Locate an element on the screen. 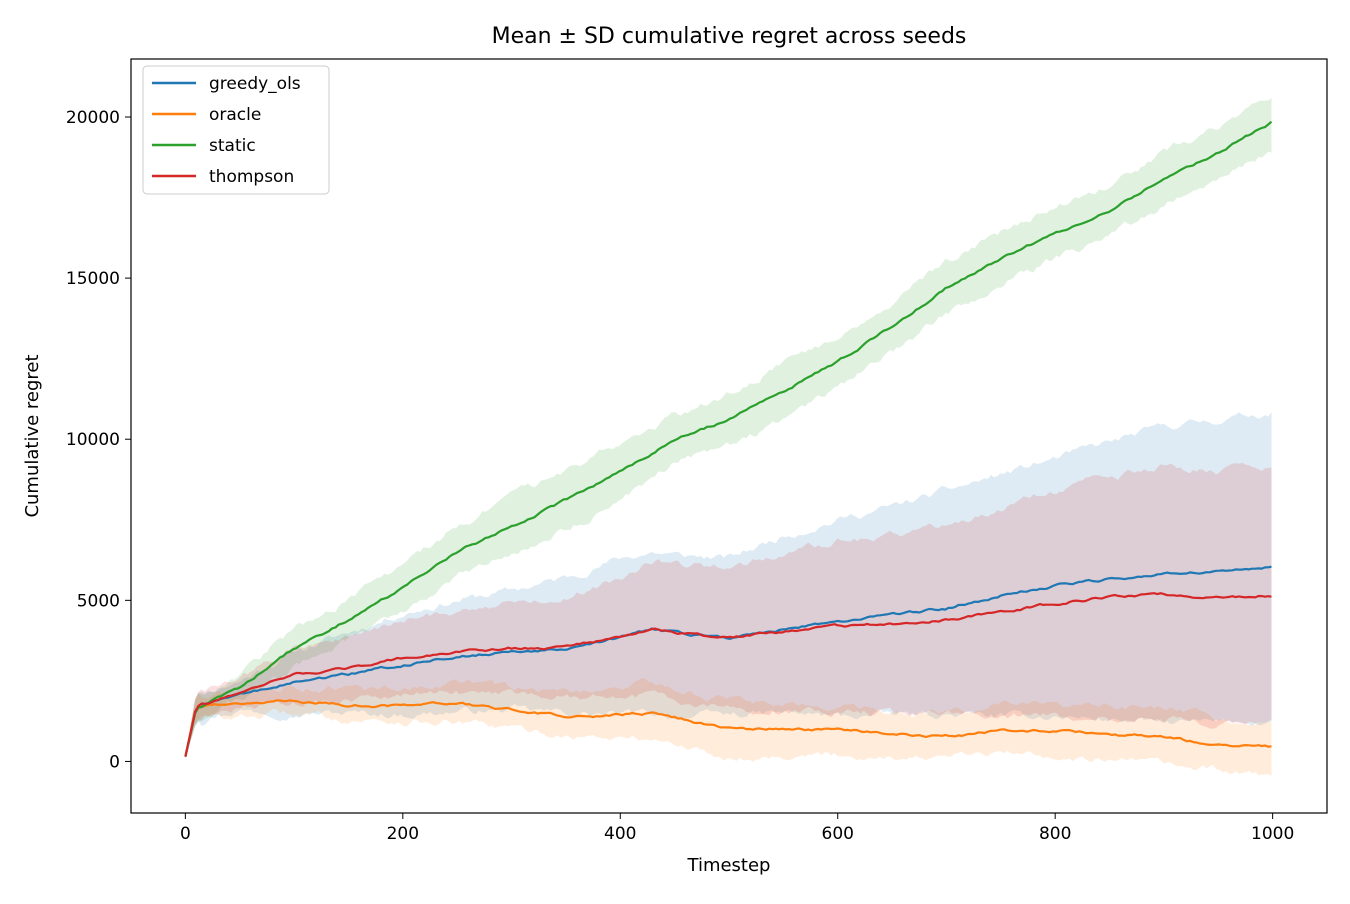  y-tick-label: 5000 is located at coordinates (98, 601).